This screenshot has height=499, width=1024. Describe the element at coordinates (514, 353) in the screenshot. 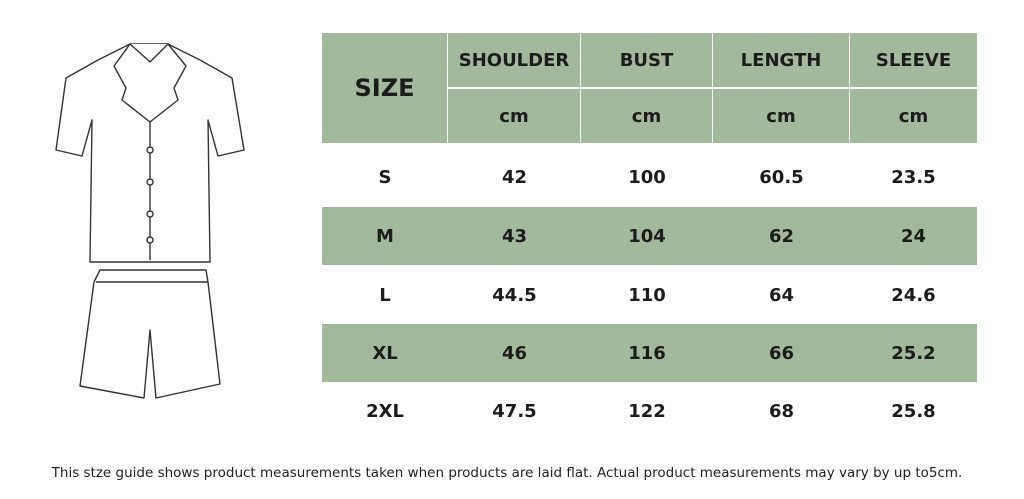

I see `measurement: 46` at that location.